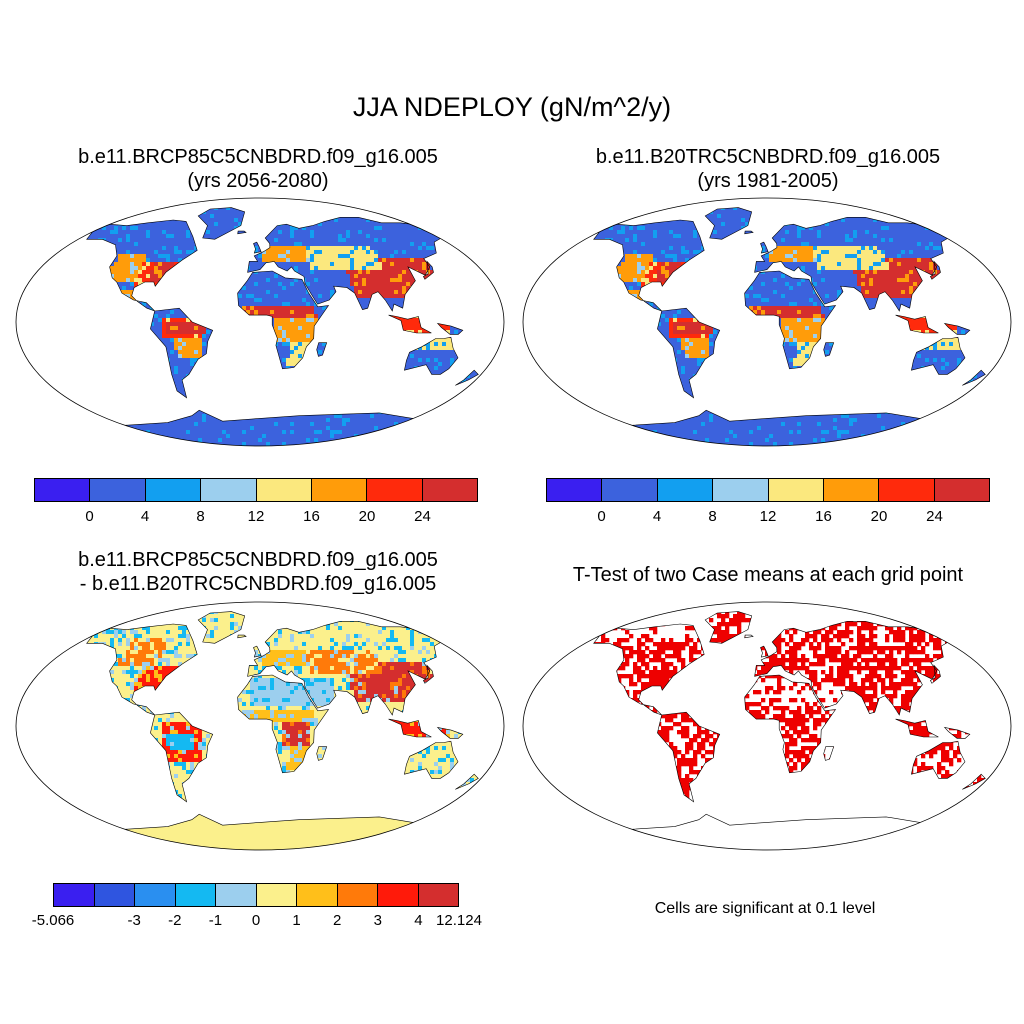  I want to click on colorbar-tick-label: 1, so click(296, 920).